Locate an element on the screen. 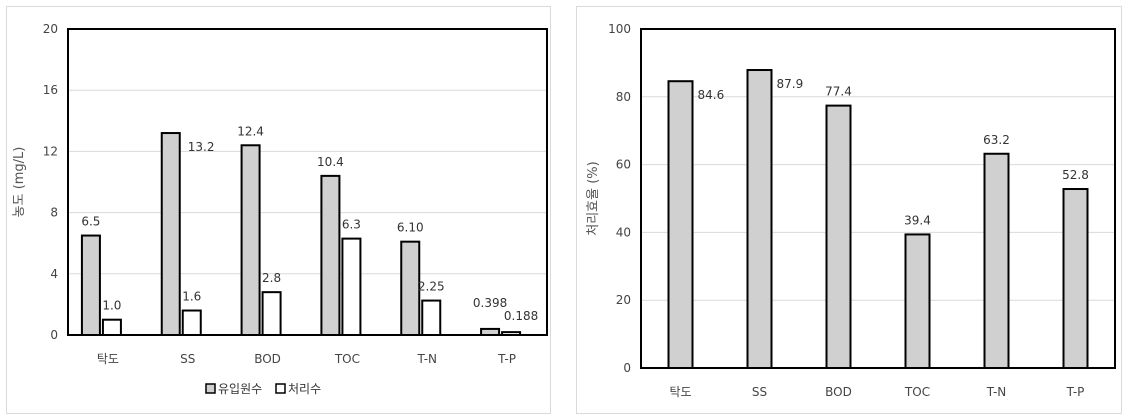 This screenshot has width=1128, height=420. y-tick-label: 12 is located at coordinates (50, 151).